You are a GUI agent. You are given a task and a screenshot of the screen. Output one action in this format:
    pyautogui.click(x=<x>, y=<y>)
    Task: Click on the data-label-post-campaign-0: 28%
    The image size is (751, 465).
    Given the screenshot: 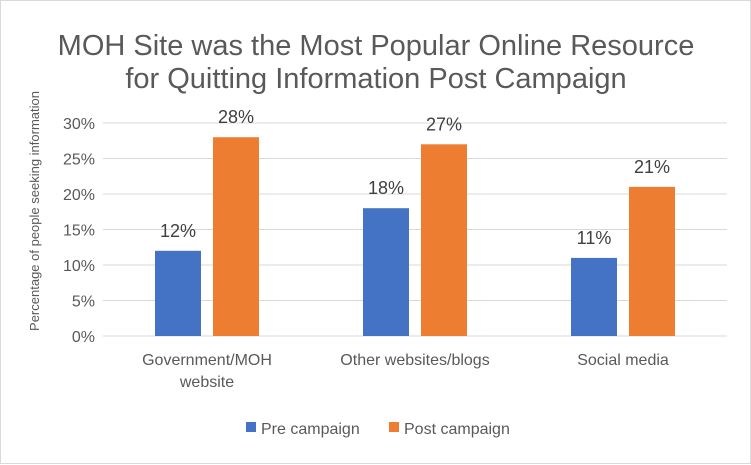 What is the action you would take?
    pyautogui.click(x=236, y=117)
    